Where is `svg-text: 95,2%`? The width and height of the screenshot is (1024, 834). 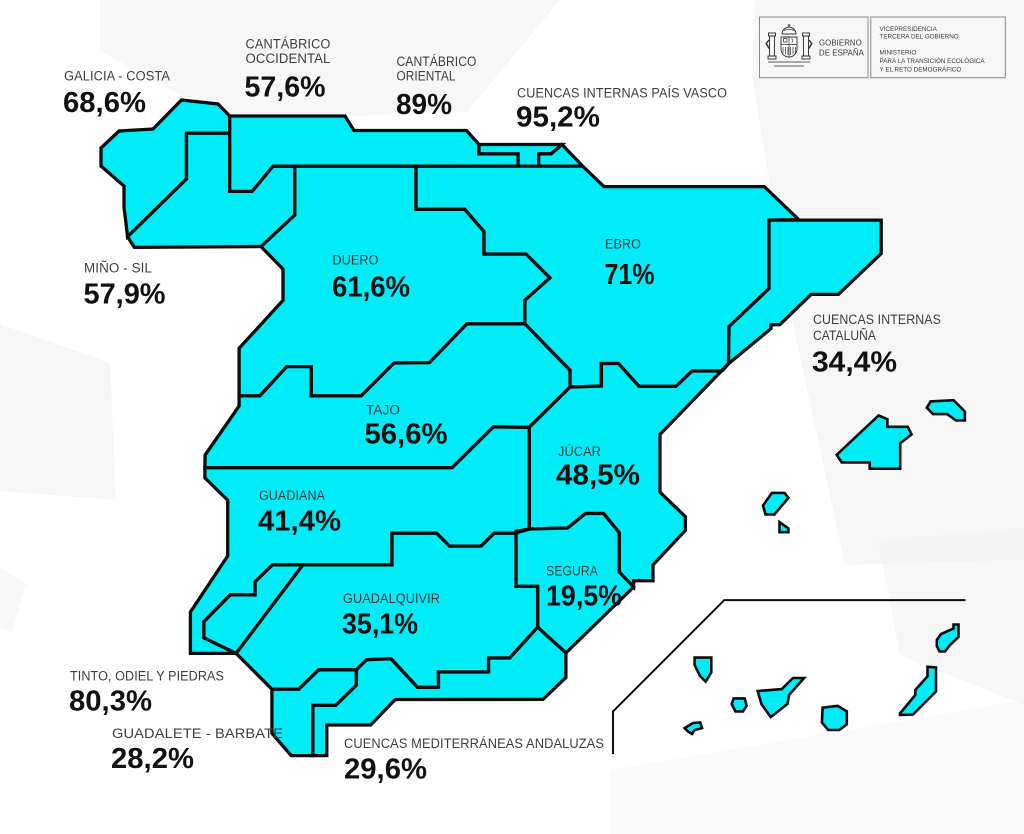 svg-text: 95,2% is located at coordinates (558, 118).